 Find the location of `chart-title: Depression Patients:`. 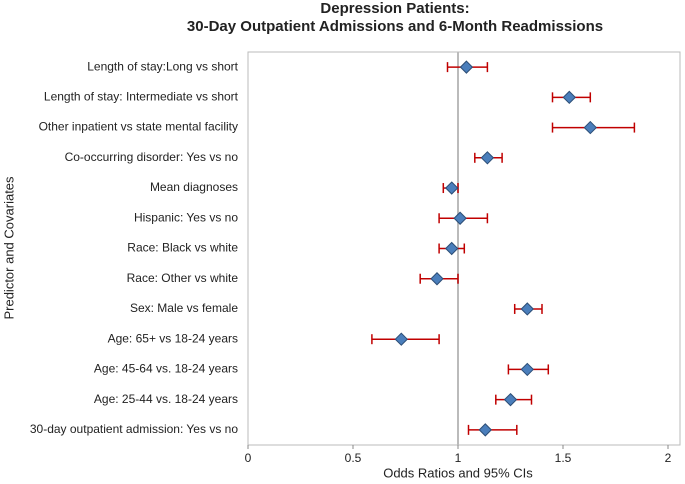

chart-title: Depression Patients: is located at coordinates (394, 8).